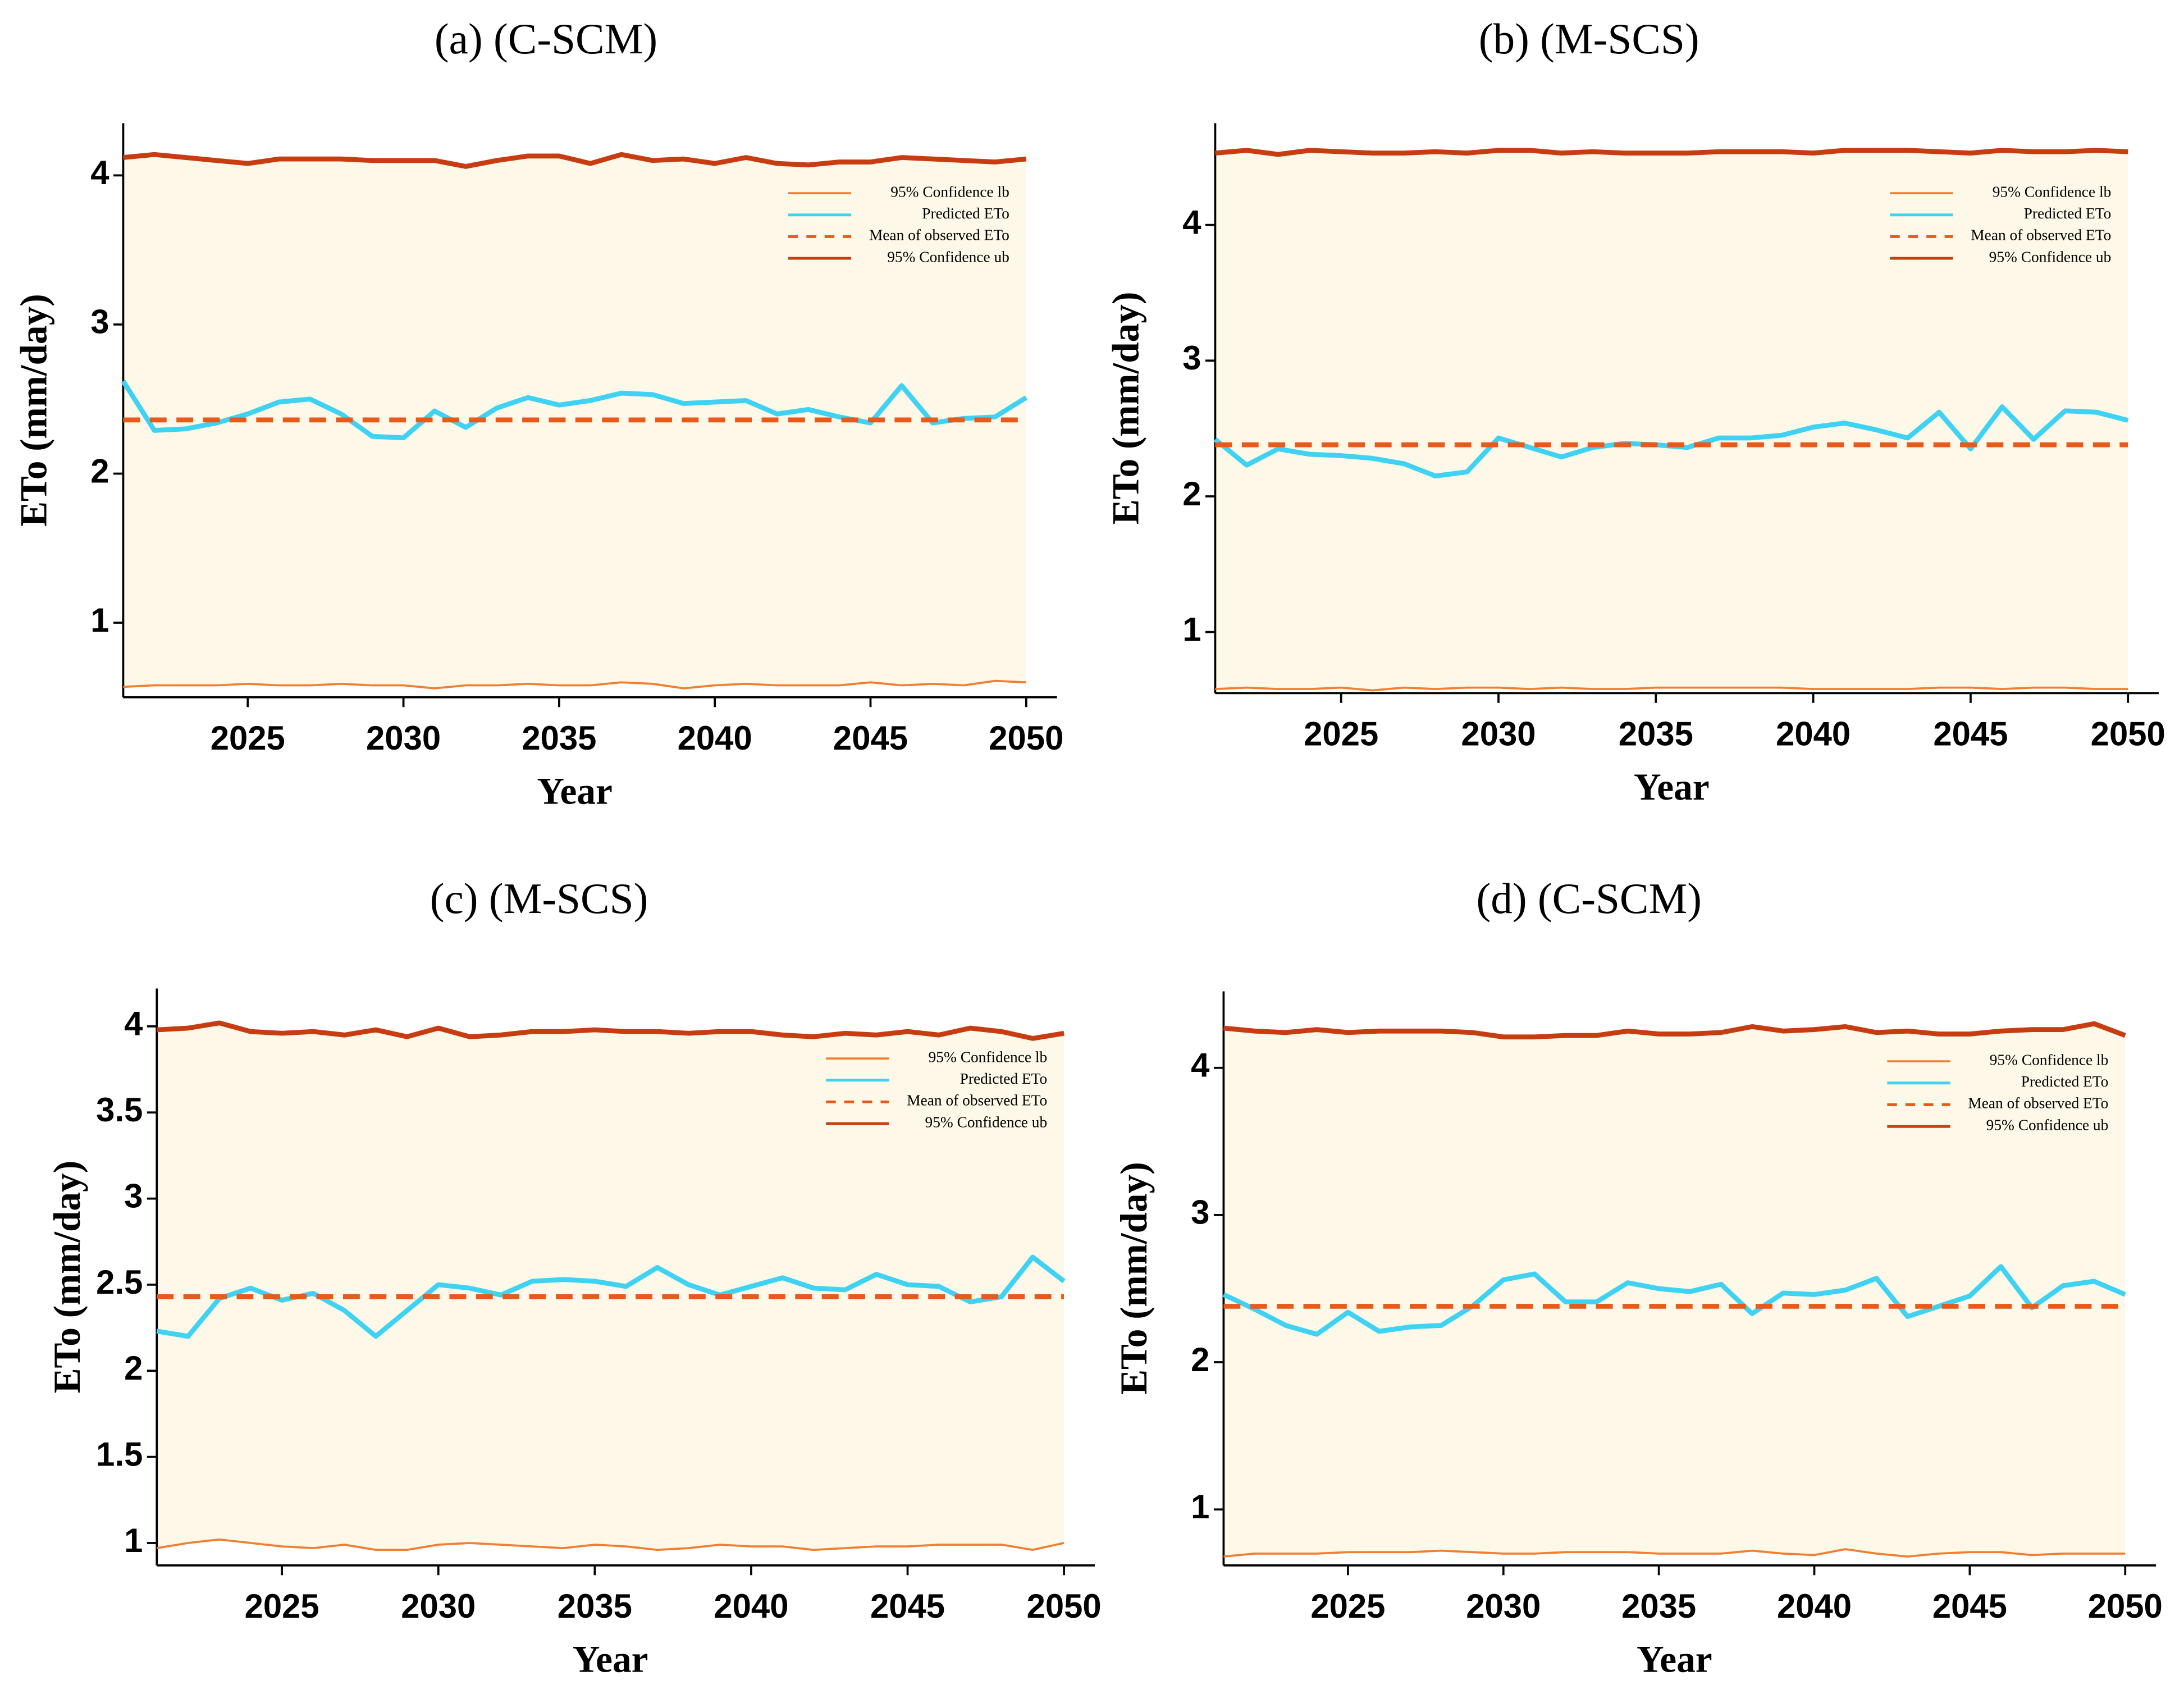 Image resolution: width=2184 pixels, height=1689 pixels. Describe the element at coordinates (546, 39) in the screenshot. I see `chart-title: (a) (C-SCM)` at that location.